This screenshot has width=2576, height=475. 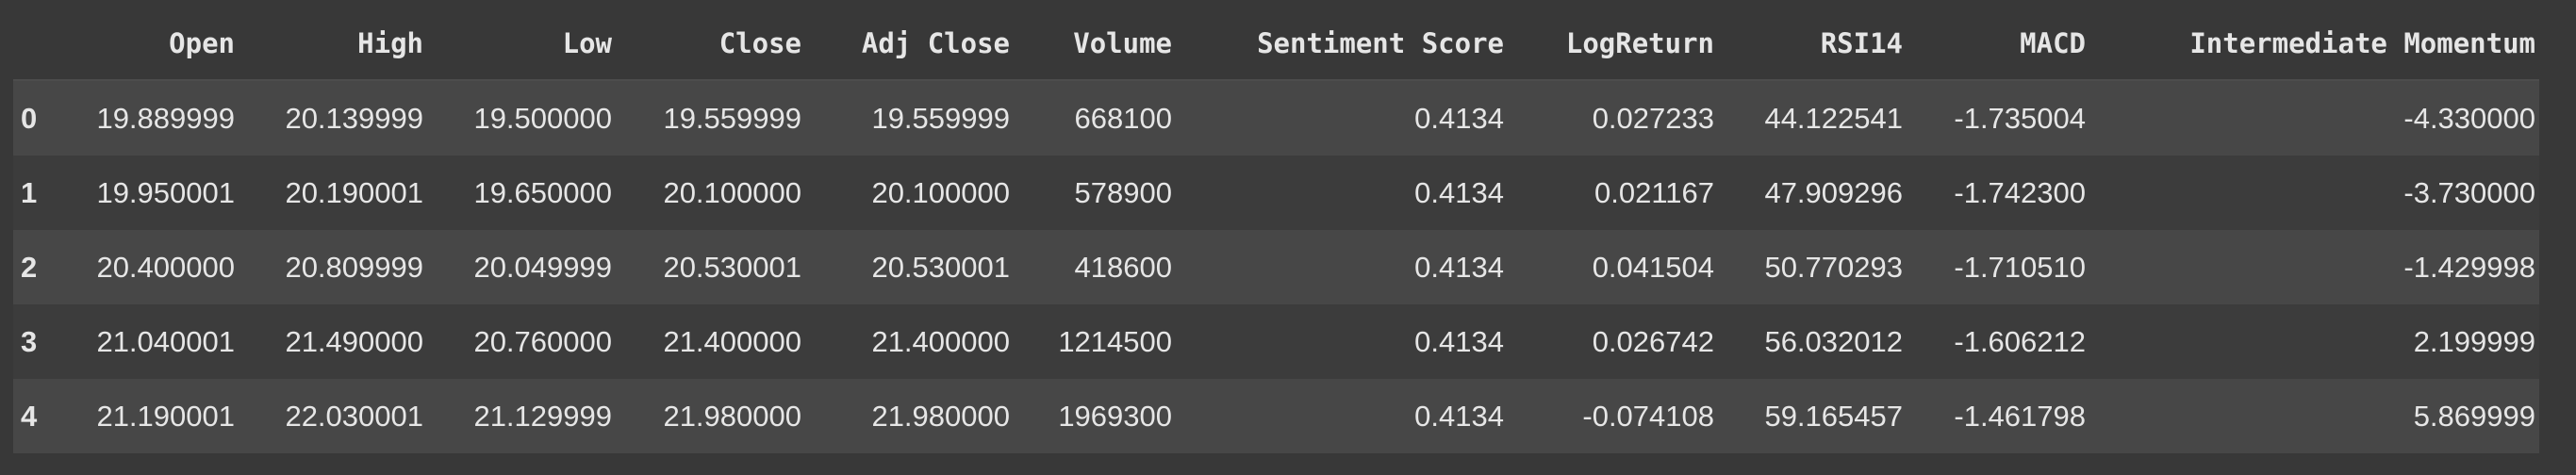 What do you see at coordinates (2020, 267) in the screenshot?
I see `table-cell: -1.710510` at bounding box center [2020, 267].